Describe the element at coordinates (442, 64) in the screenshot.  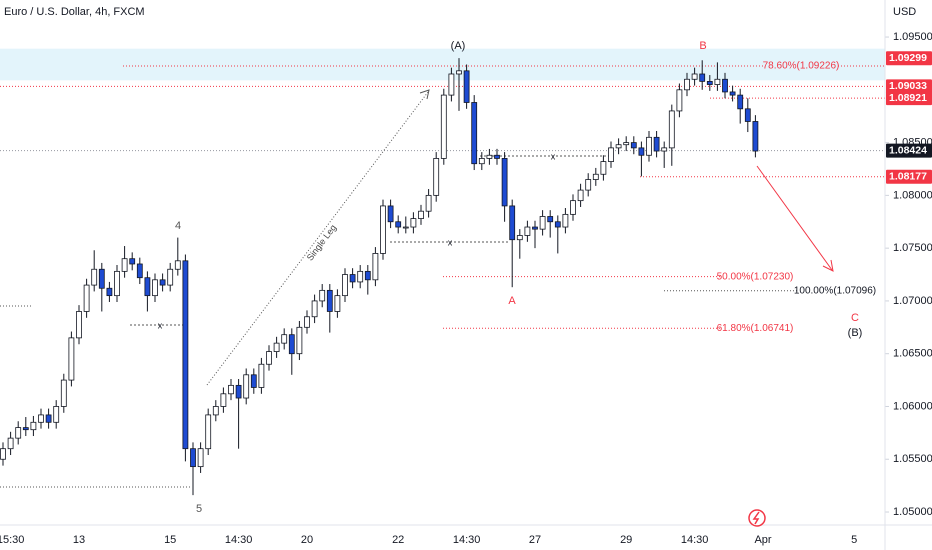
I see `zone` at that location.